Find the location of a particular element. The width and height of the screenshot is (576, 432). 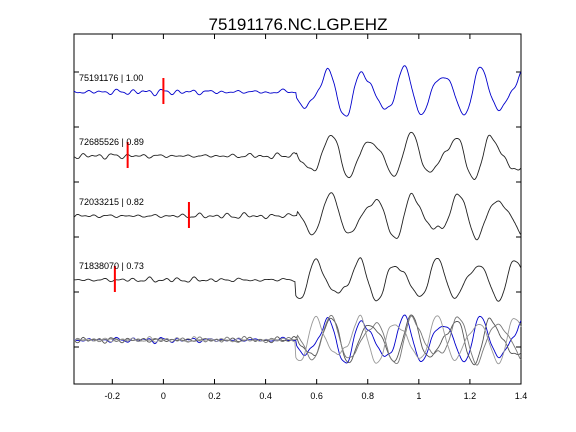

x-tick-label: 0 is located at coordinates (163, 396).